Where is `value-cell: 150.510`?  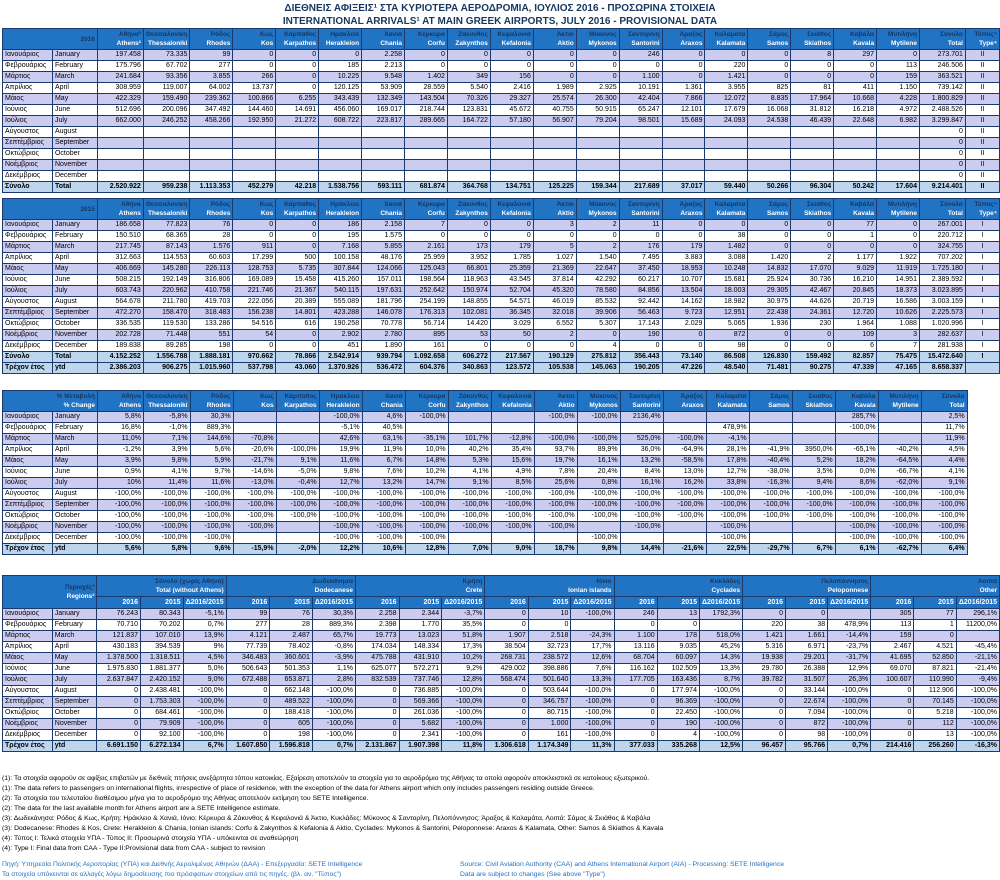
value-cell: 150.510 is located at coordinates (120, 236).